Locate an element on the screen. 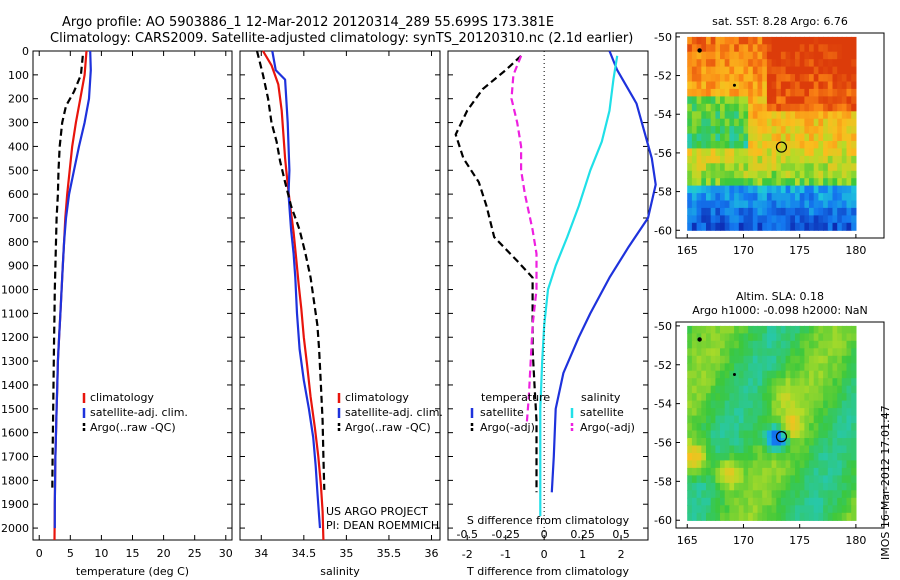  depth-tick-label: 1700 is located at coordinates (15, 457).